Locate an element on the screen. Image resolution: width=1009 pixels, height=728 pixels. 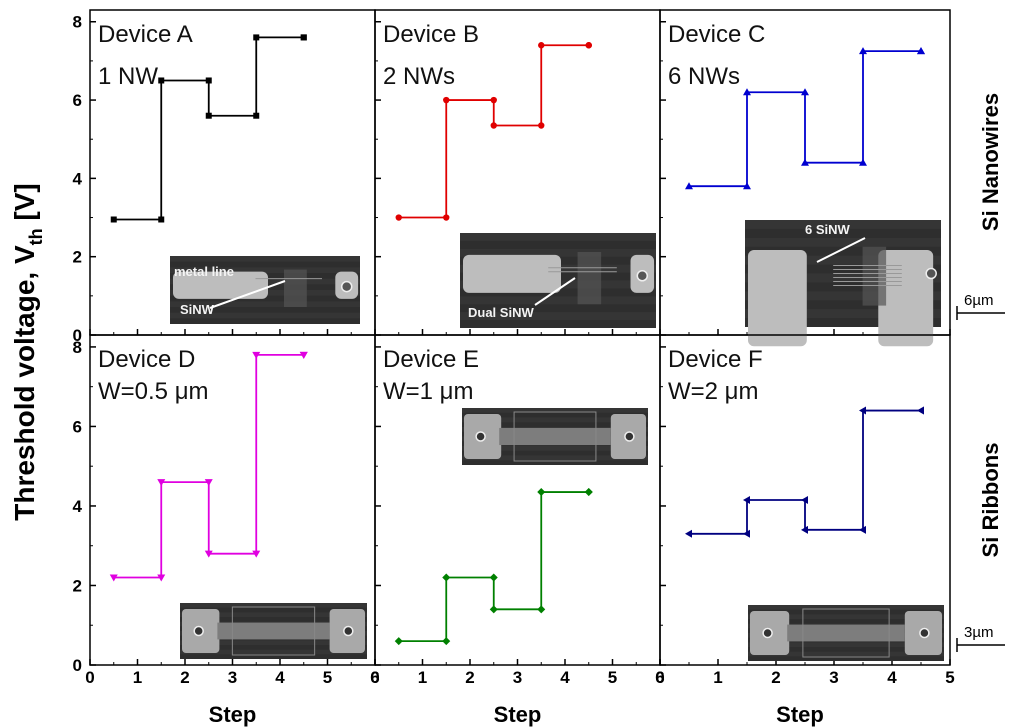
sem-inset-image: Dual SiNW is located at coordinates (558, 280).